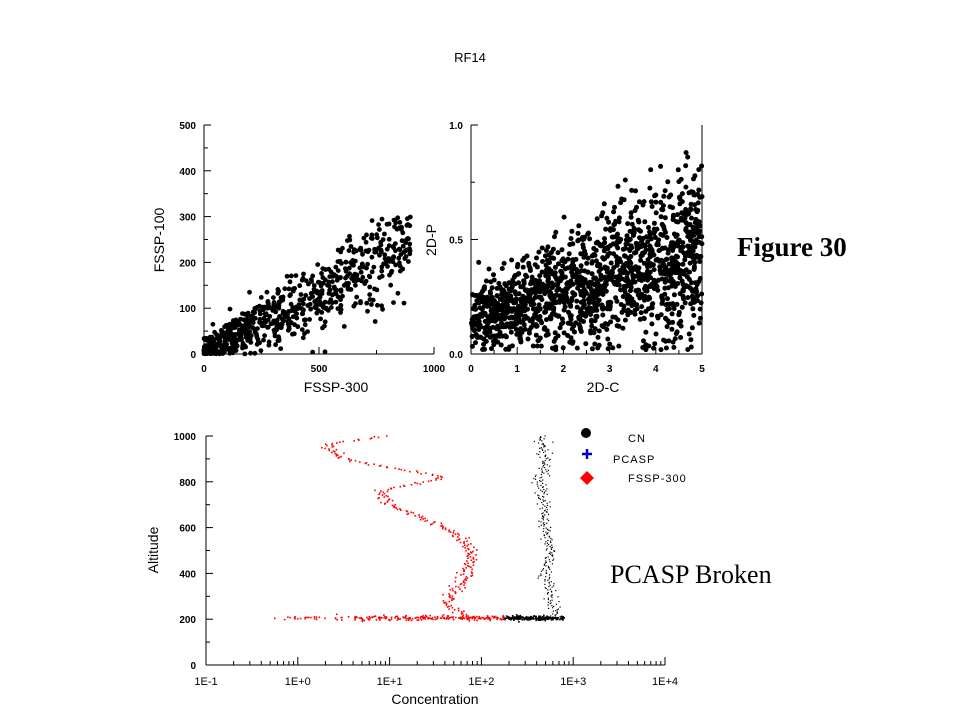 The height and width of the screenshot is (719, 959). What do you see at coordinates (471, 369) in the screenshot?
I see `x-tick-label: 0` at bounding box center [471, 369].